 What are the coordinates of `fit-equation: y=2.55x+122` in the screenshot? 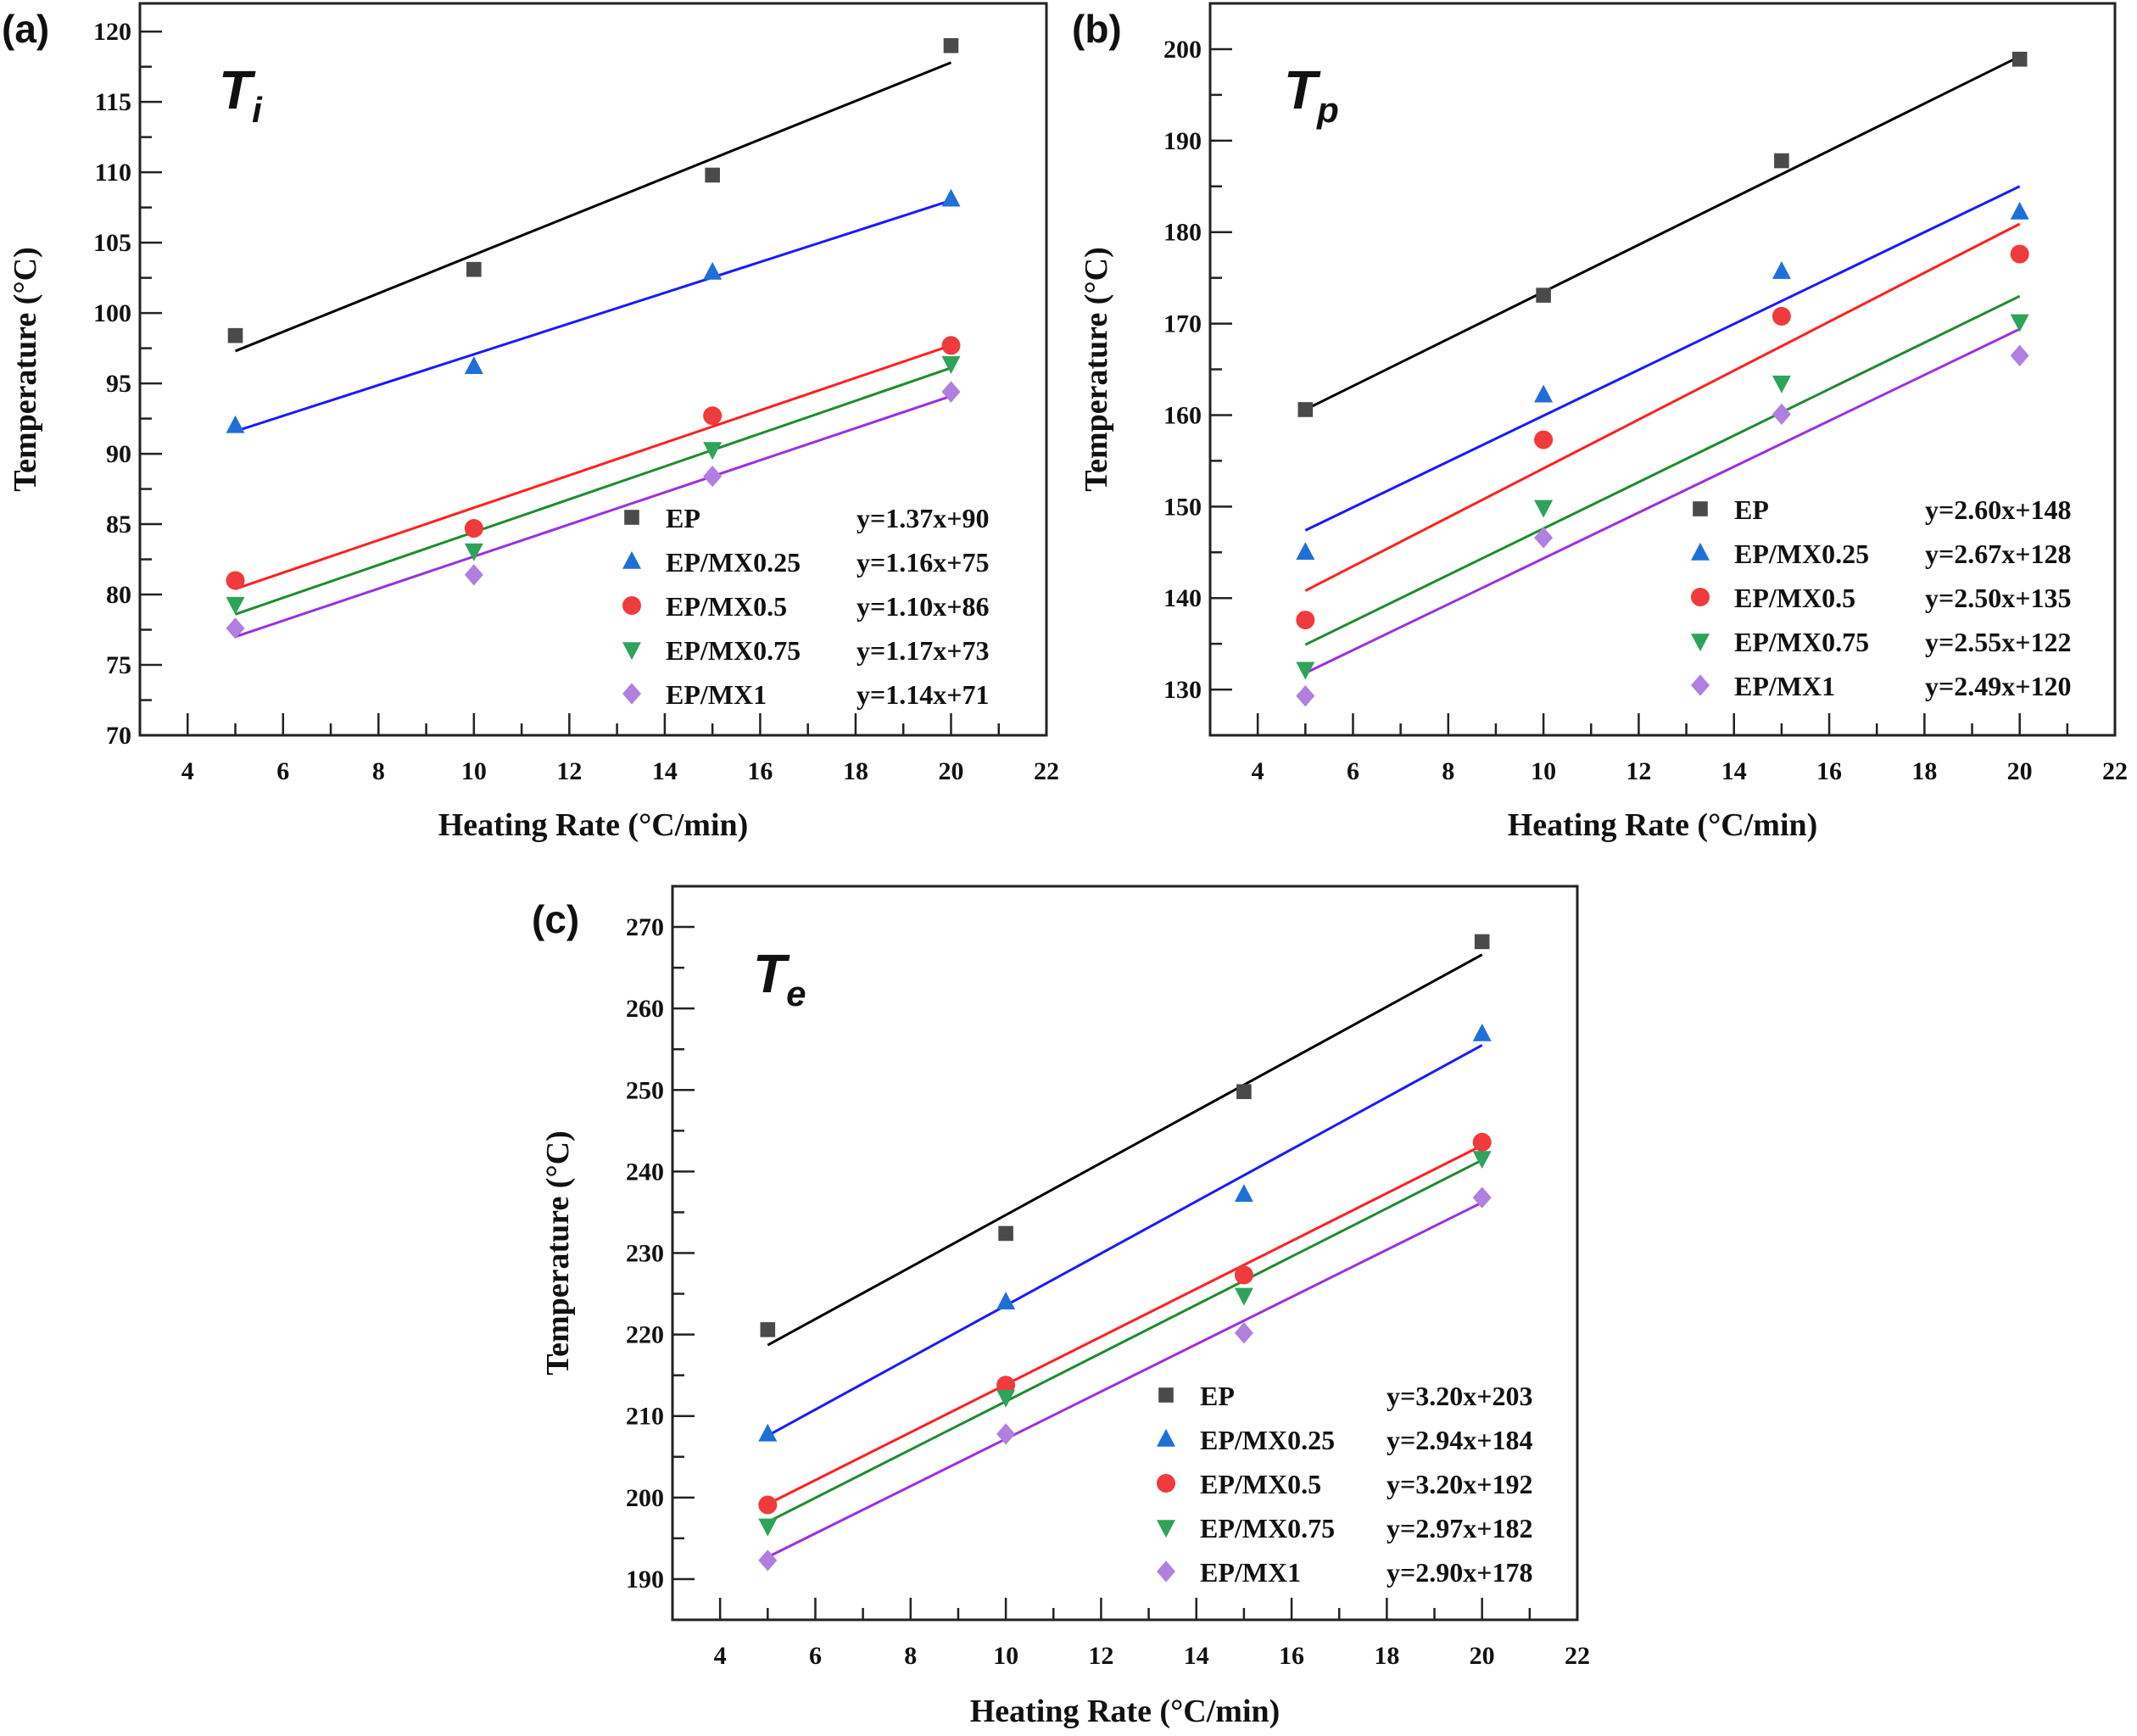 It's located at (1998, 642).